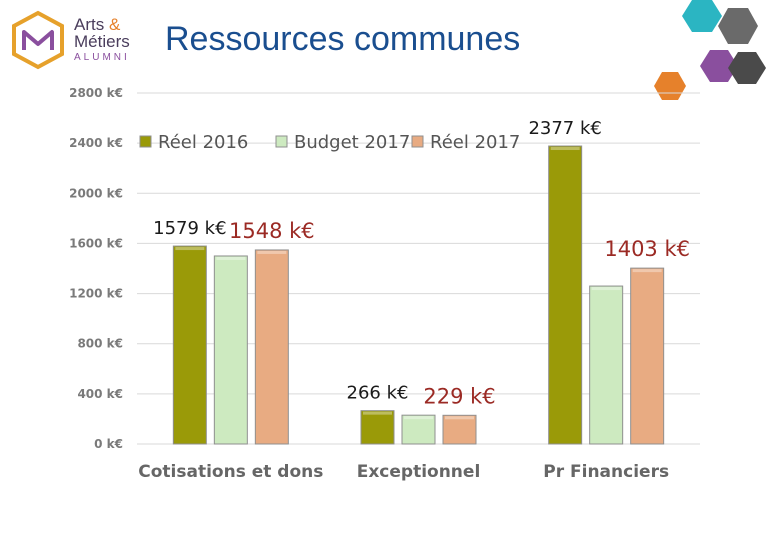  I want to click on teal-hexagon, so click(702, 16).